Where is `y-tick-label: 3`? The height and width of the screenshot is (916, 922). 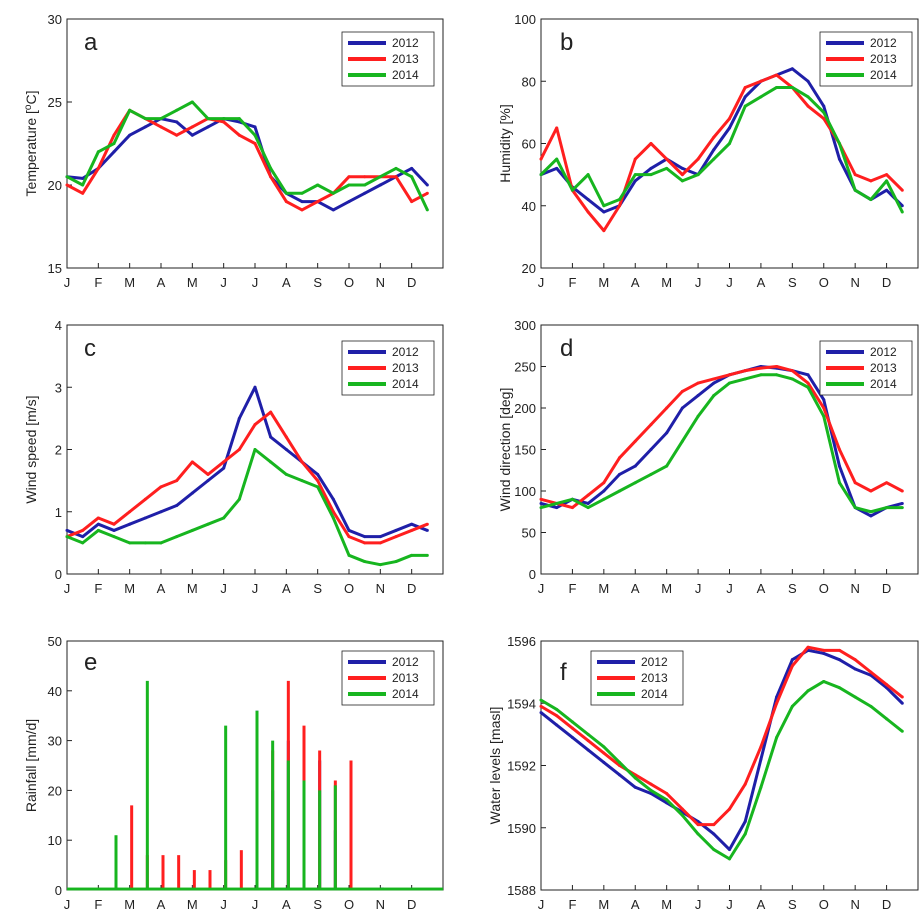 y-tick-label: 3 is located at coordinates (58, 387).